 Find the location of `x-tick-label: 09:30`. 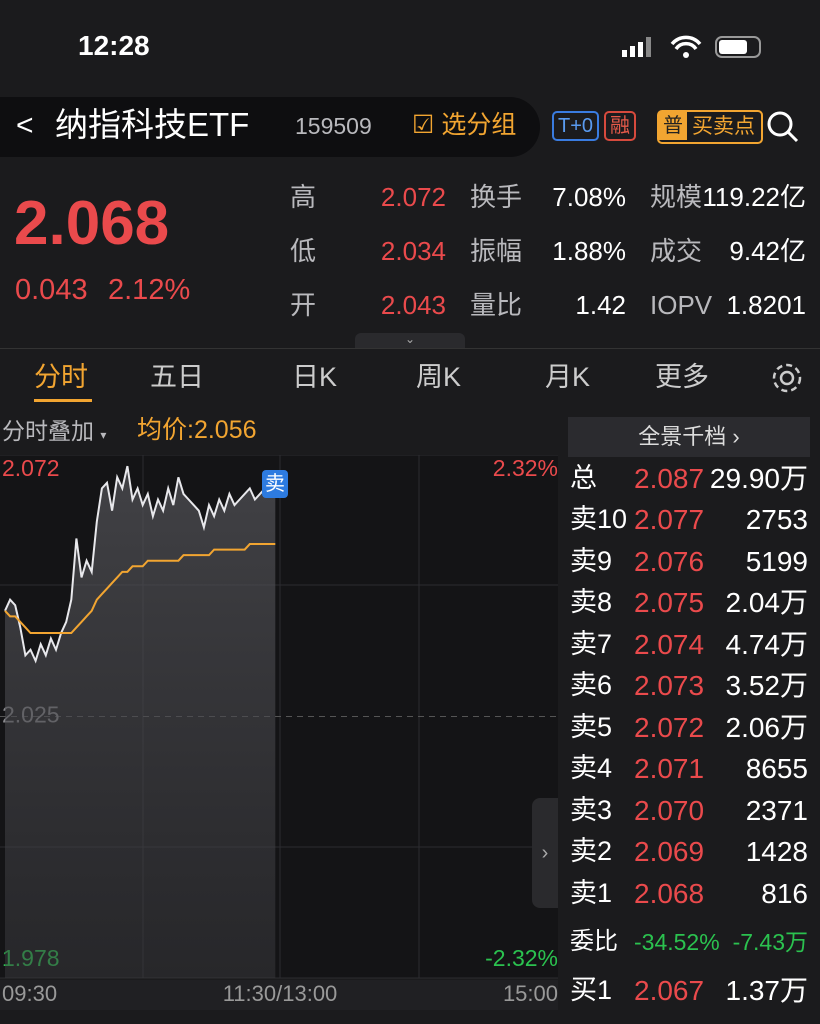

x-tick-label: 09:30 is located at coordinates (29, 993).